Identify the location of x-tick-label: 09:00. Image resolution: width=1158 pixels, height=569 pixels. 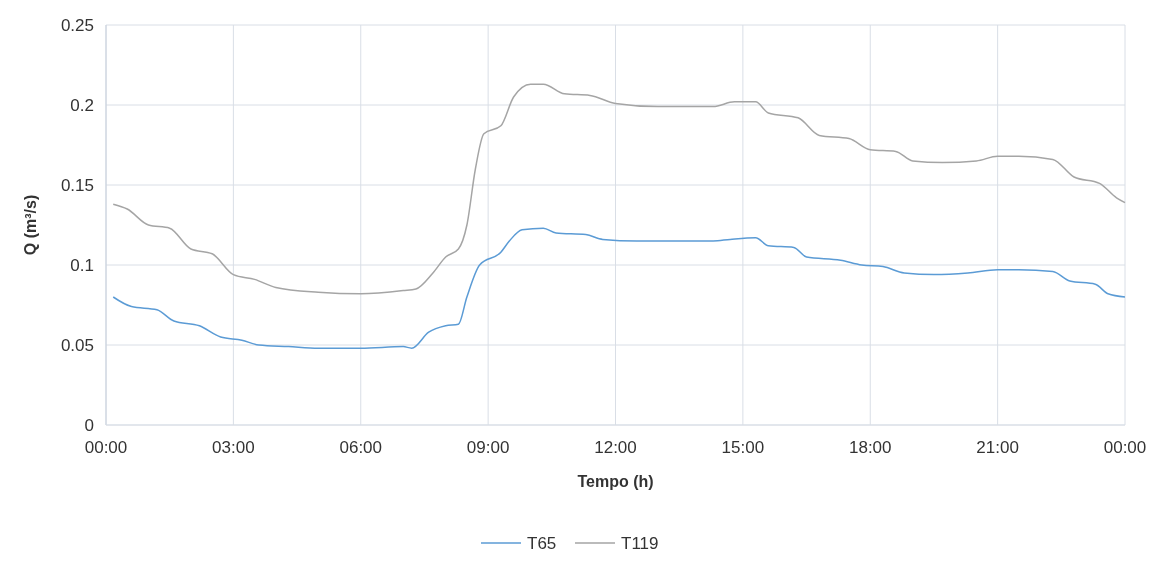
(488, 447).